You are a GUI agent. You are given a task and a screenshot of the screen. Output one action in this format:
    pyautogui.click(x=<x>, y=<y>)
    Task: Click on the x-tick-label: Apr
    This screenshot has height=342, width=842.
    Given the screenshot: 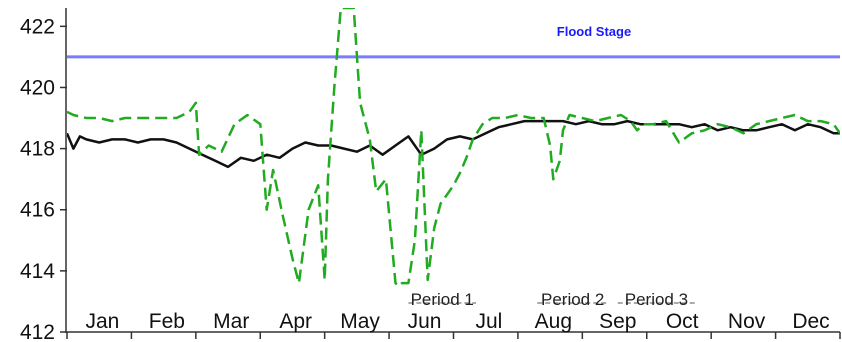 What is the action you would take?
    pyautogui.click(x=295, y=321)
    